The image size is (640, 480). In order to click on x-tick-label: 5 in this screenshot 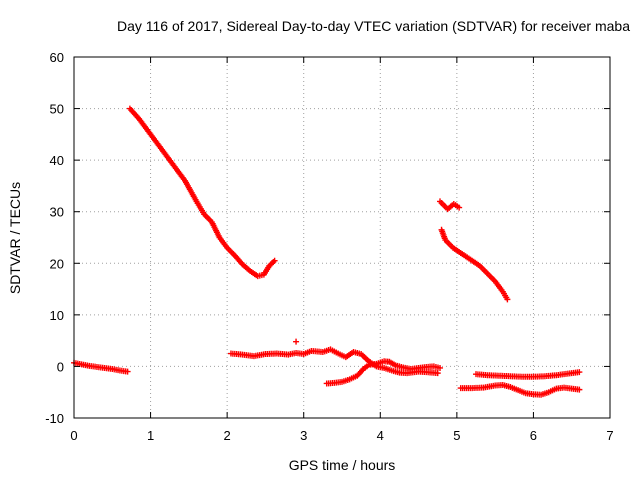, I will do `click(456, 435)`.